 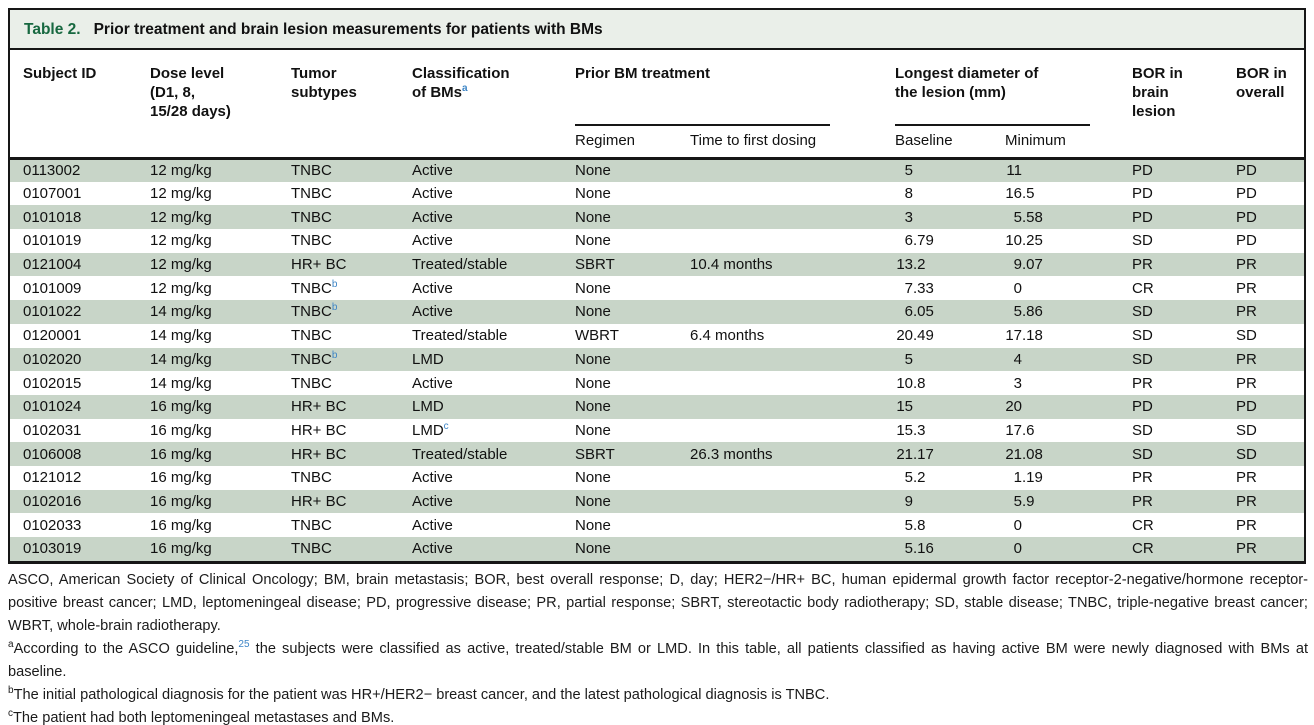 I want to click on col-header-tumor-subtypes-text: Tumor subtypes, so click(x=324, y=83).